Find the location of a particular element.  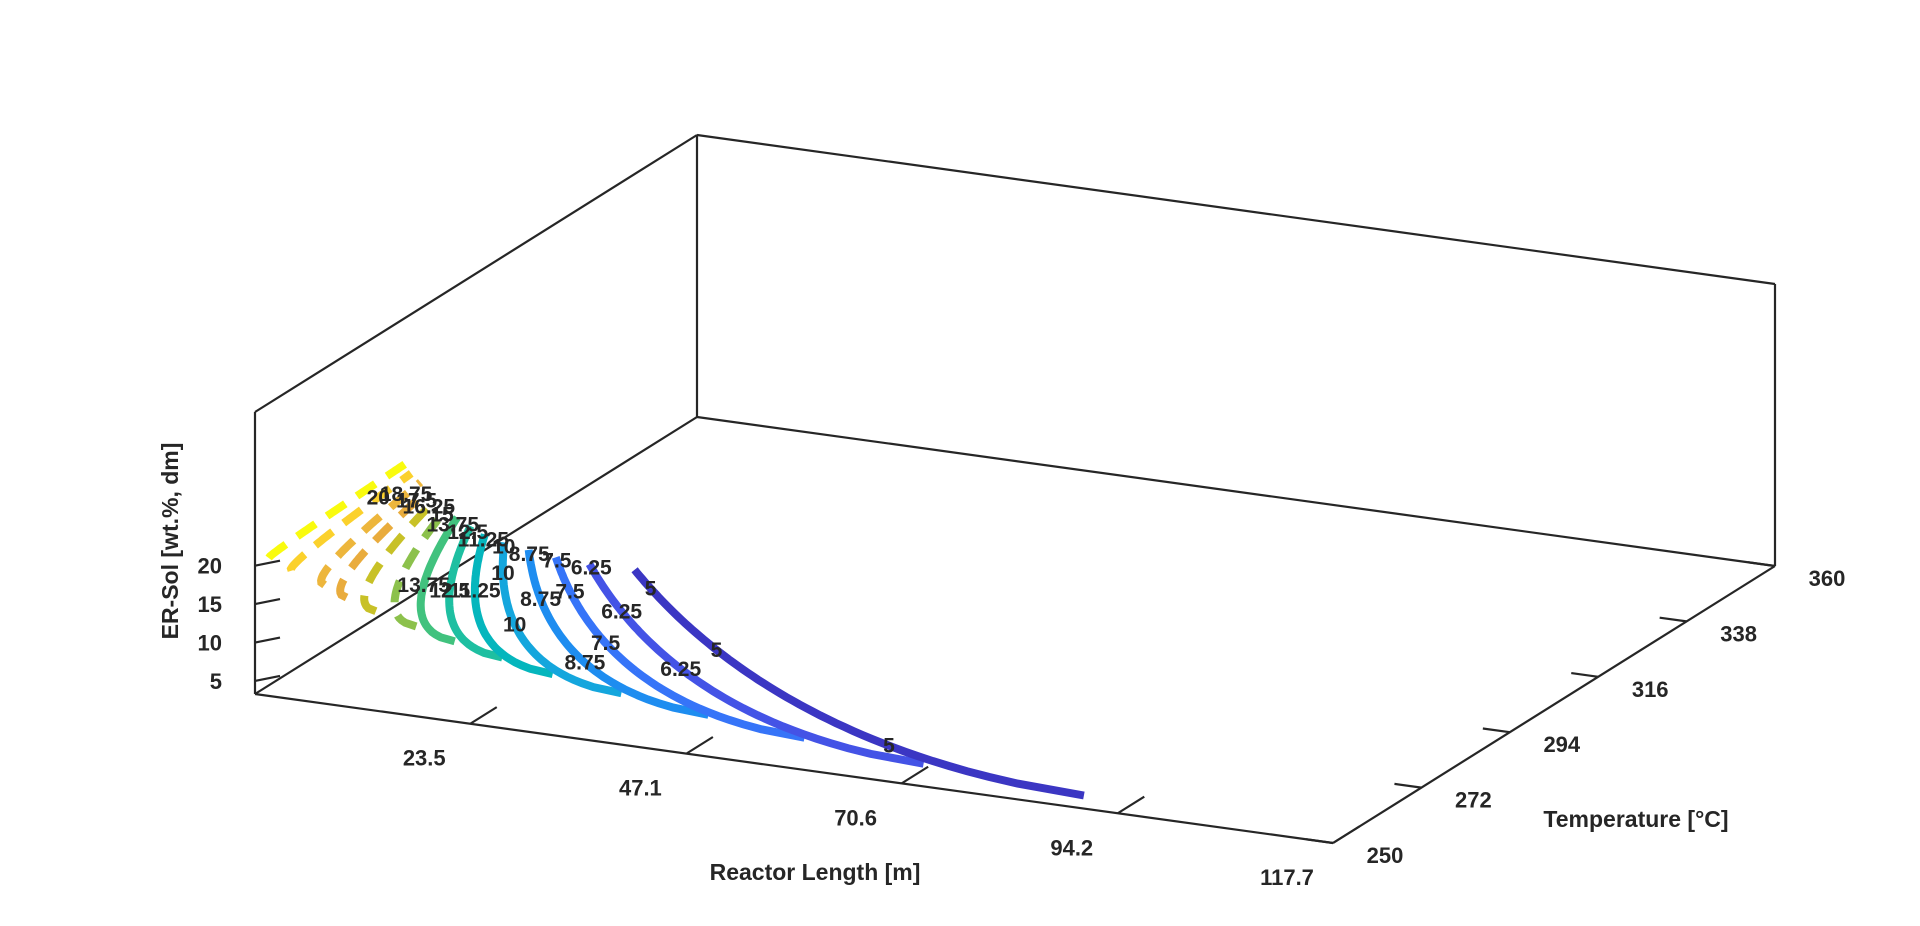

x-tick-label: 117.7 is located at coordinates (1287, 877).